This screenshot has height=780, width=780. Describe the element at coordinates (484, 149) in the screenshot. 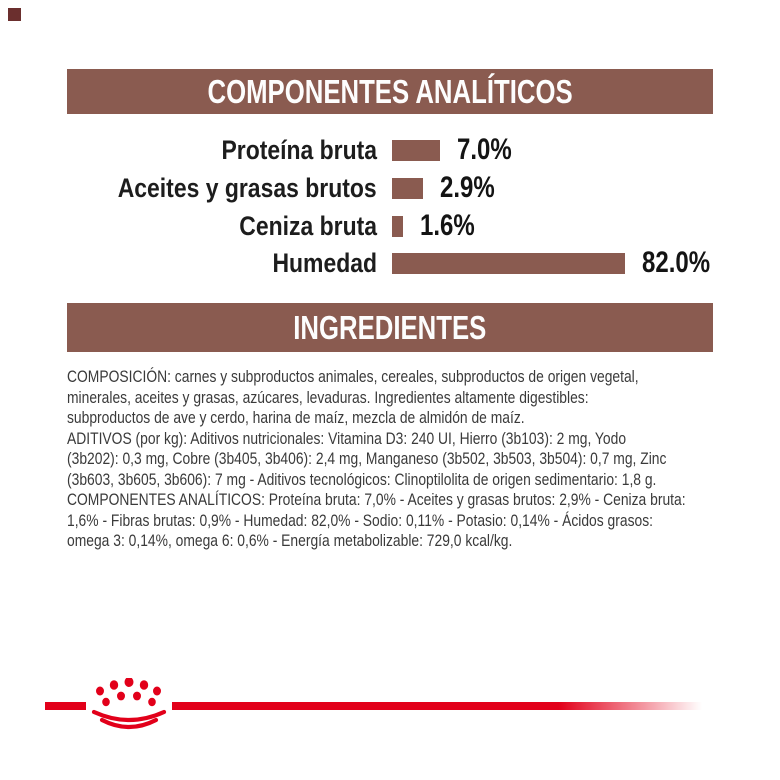

I see `chart-value-protein: 7.0%` at that location.